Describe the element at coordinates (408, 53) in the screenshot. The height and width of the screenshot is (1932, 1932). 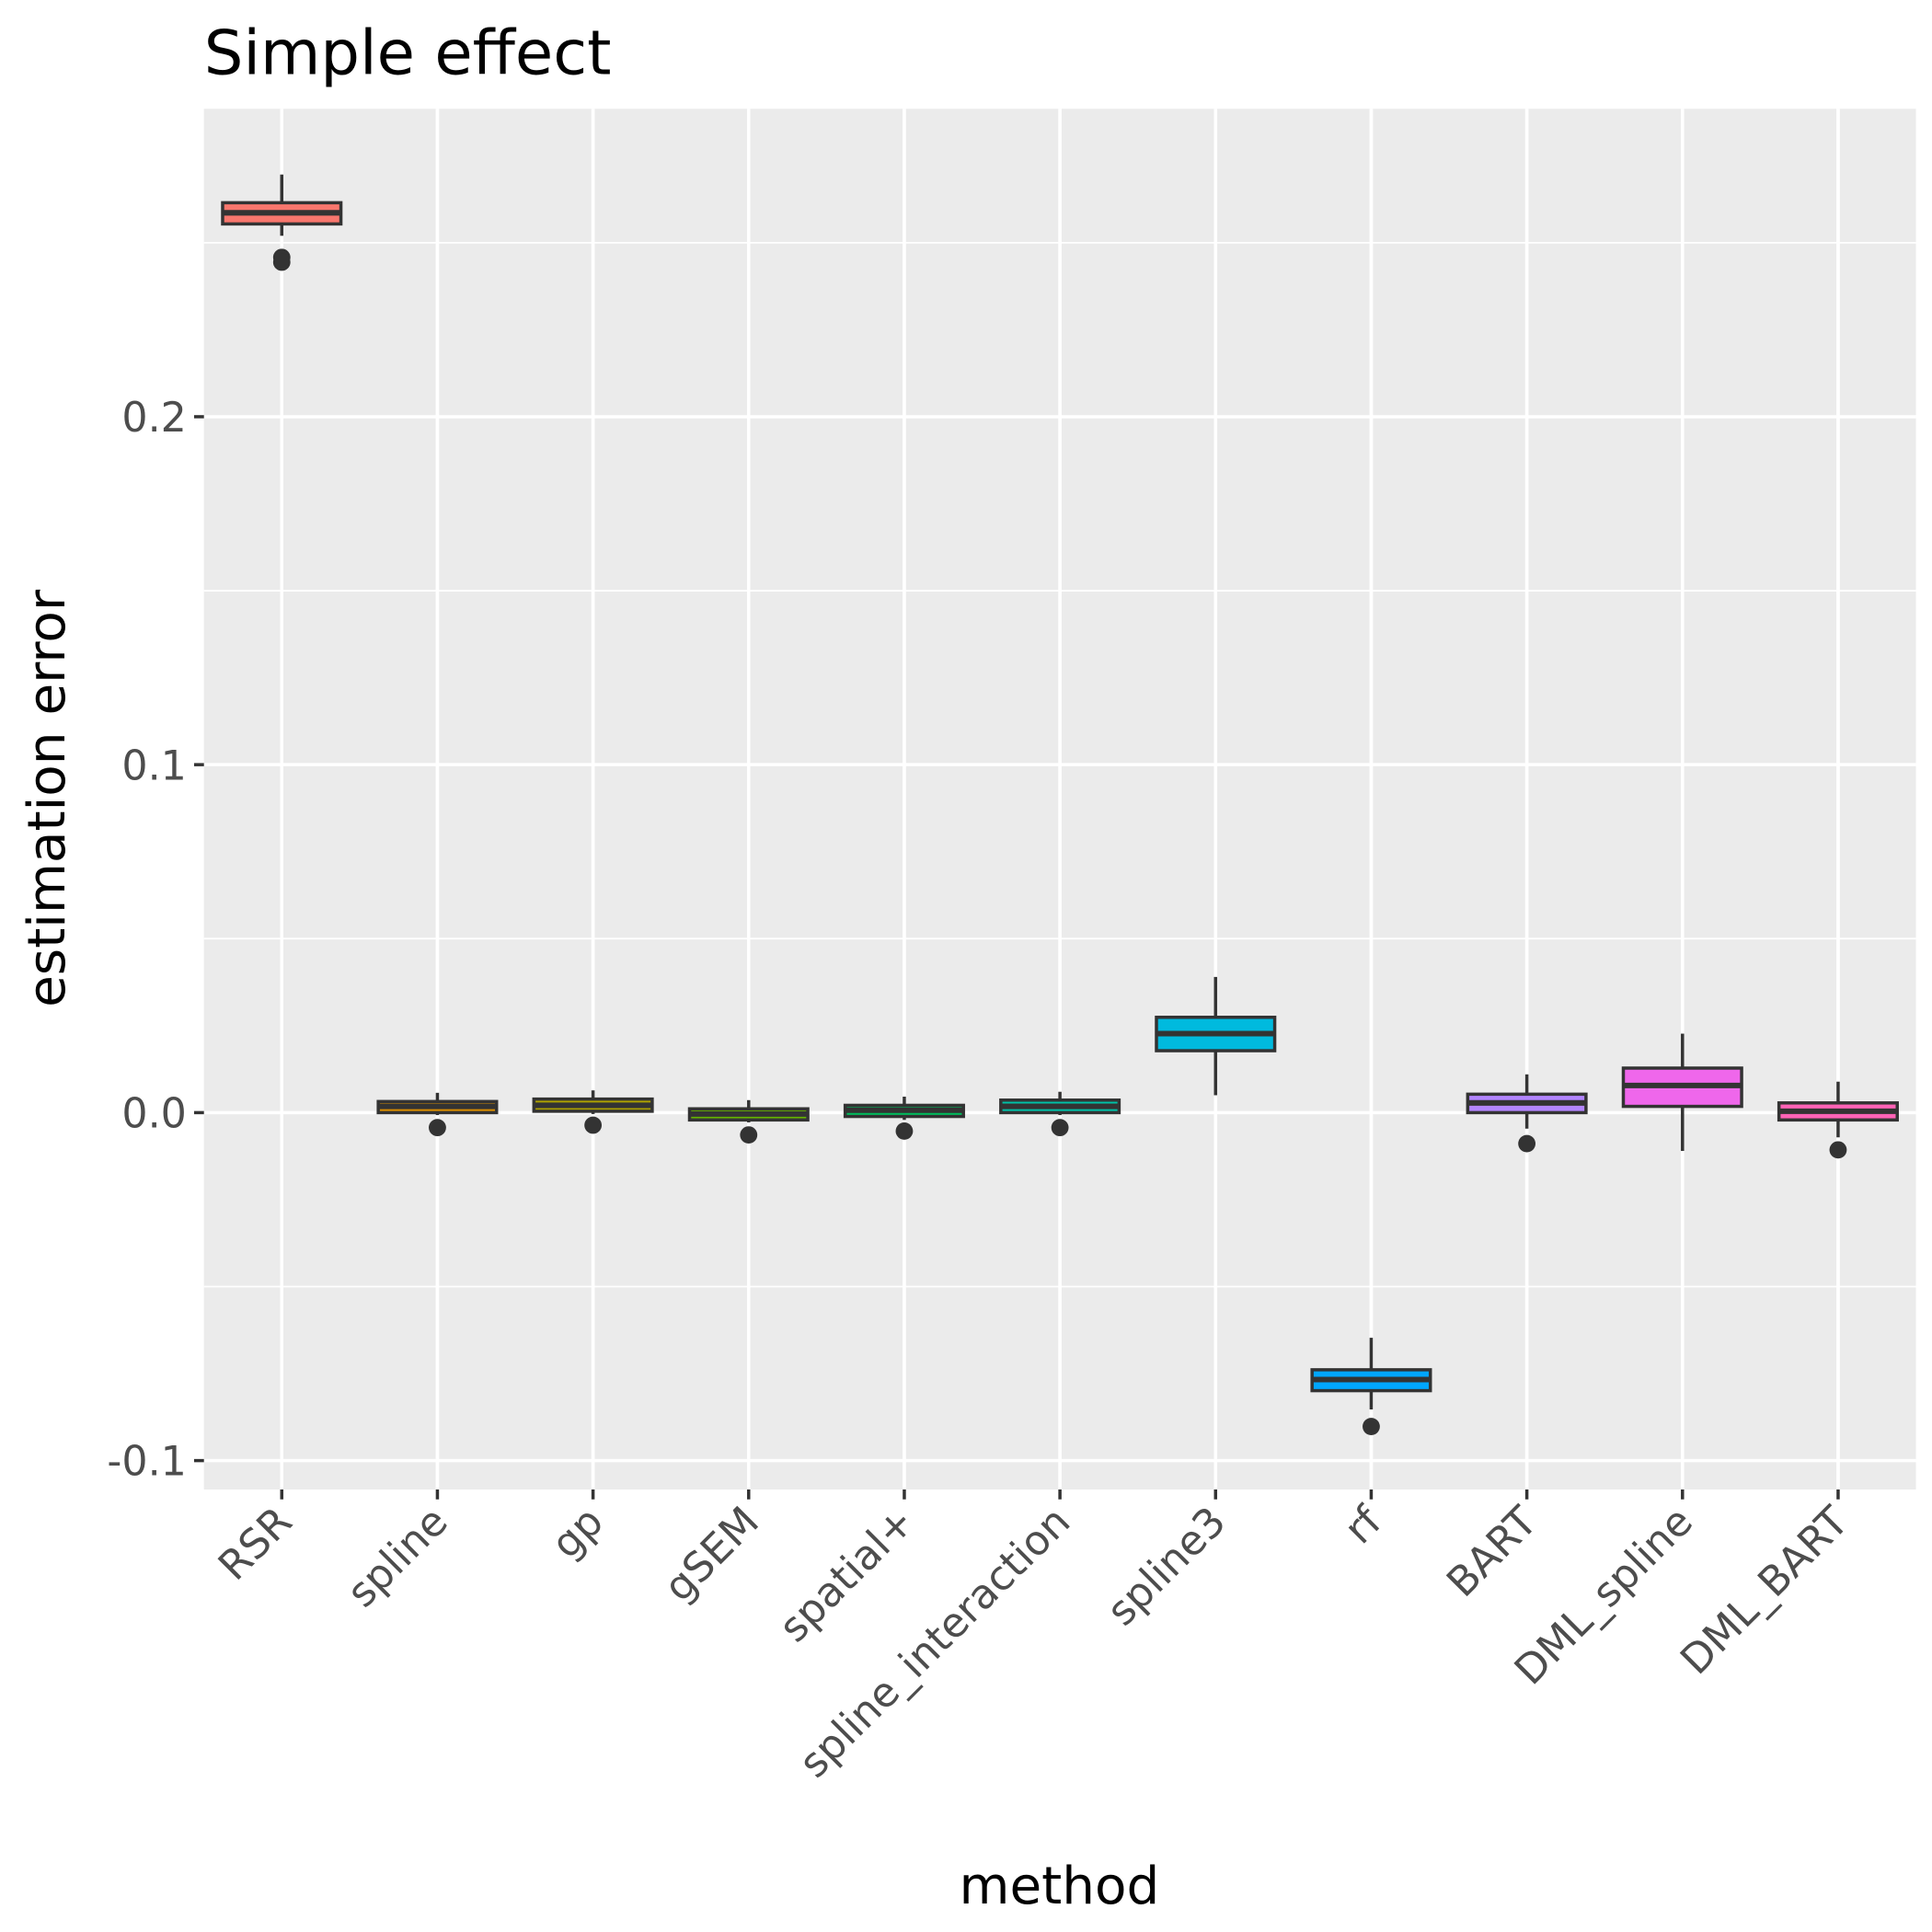
I see `chart-title: Simple effect` at that location.